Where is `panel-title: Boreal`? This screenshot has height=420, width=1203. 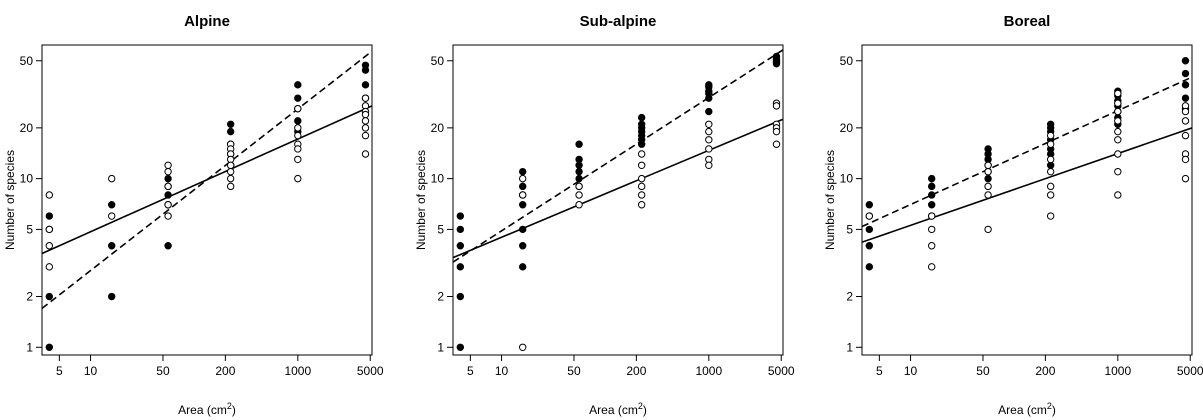 panel-title: Boreal is located at coordinates (1027, 21).